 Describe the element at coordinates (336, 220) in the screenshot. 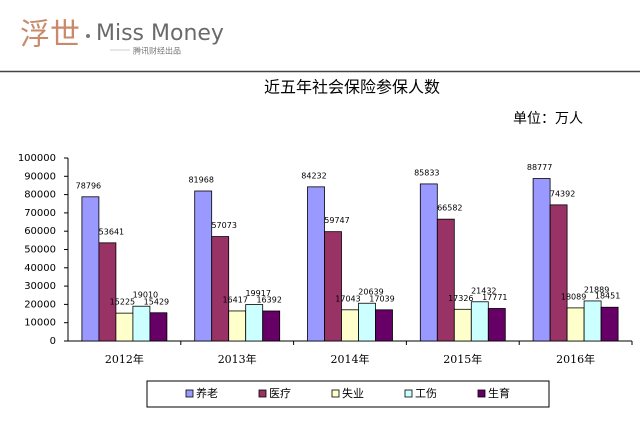

I see `value-label: 59747` at that location.